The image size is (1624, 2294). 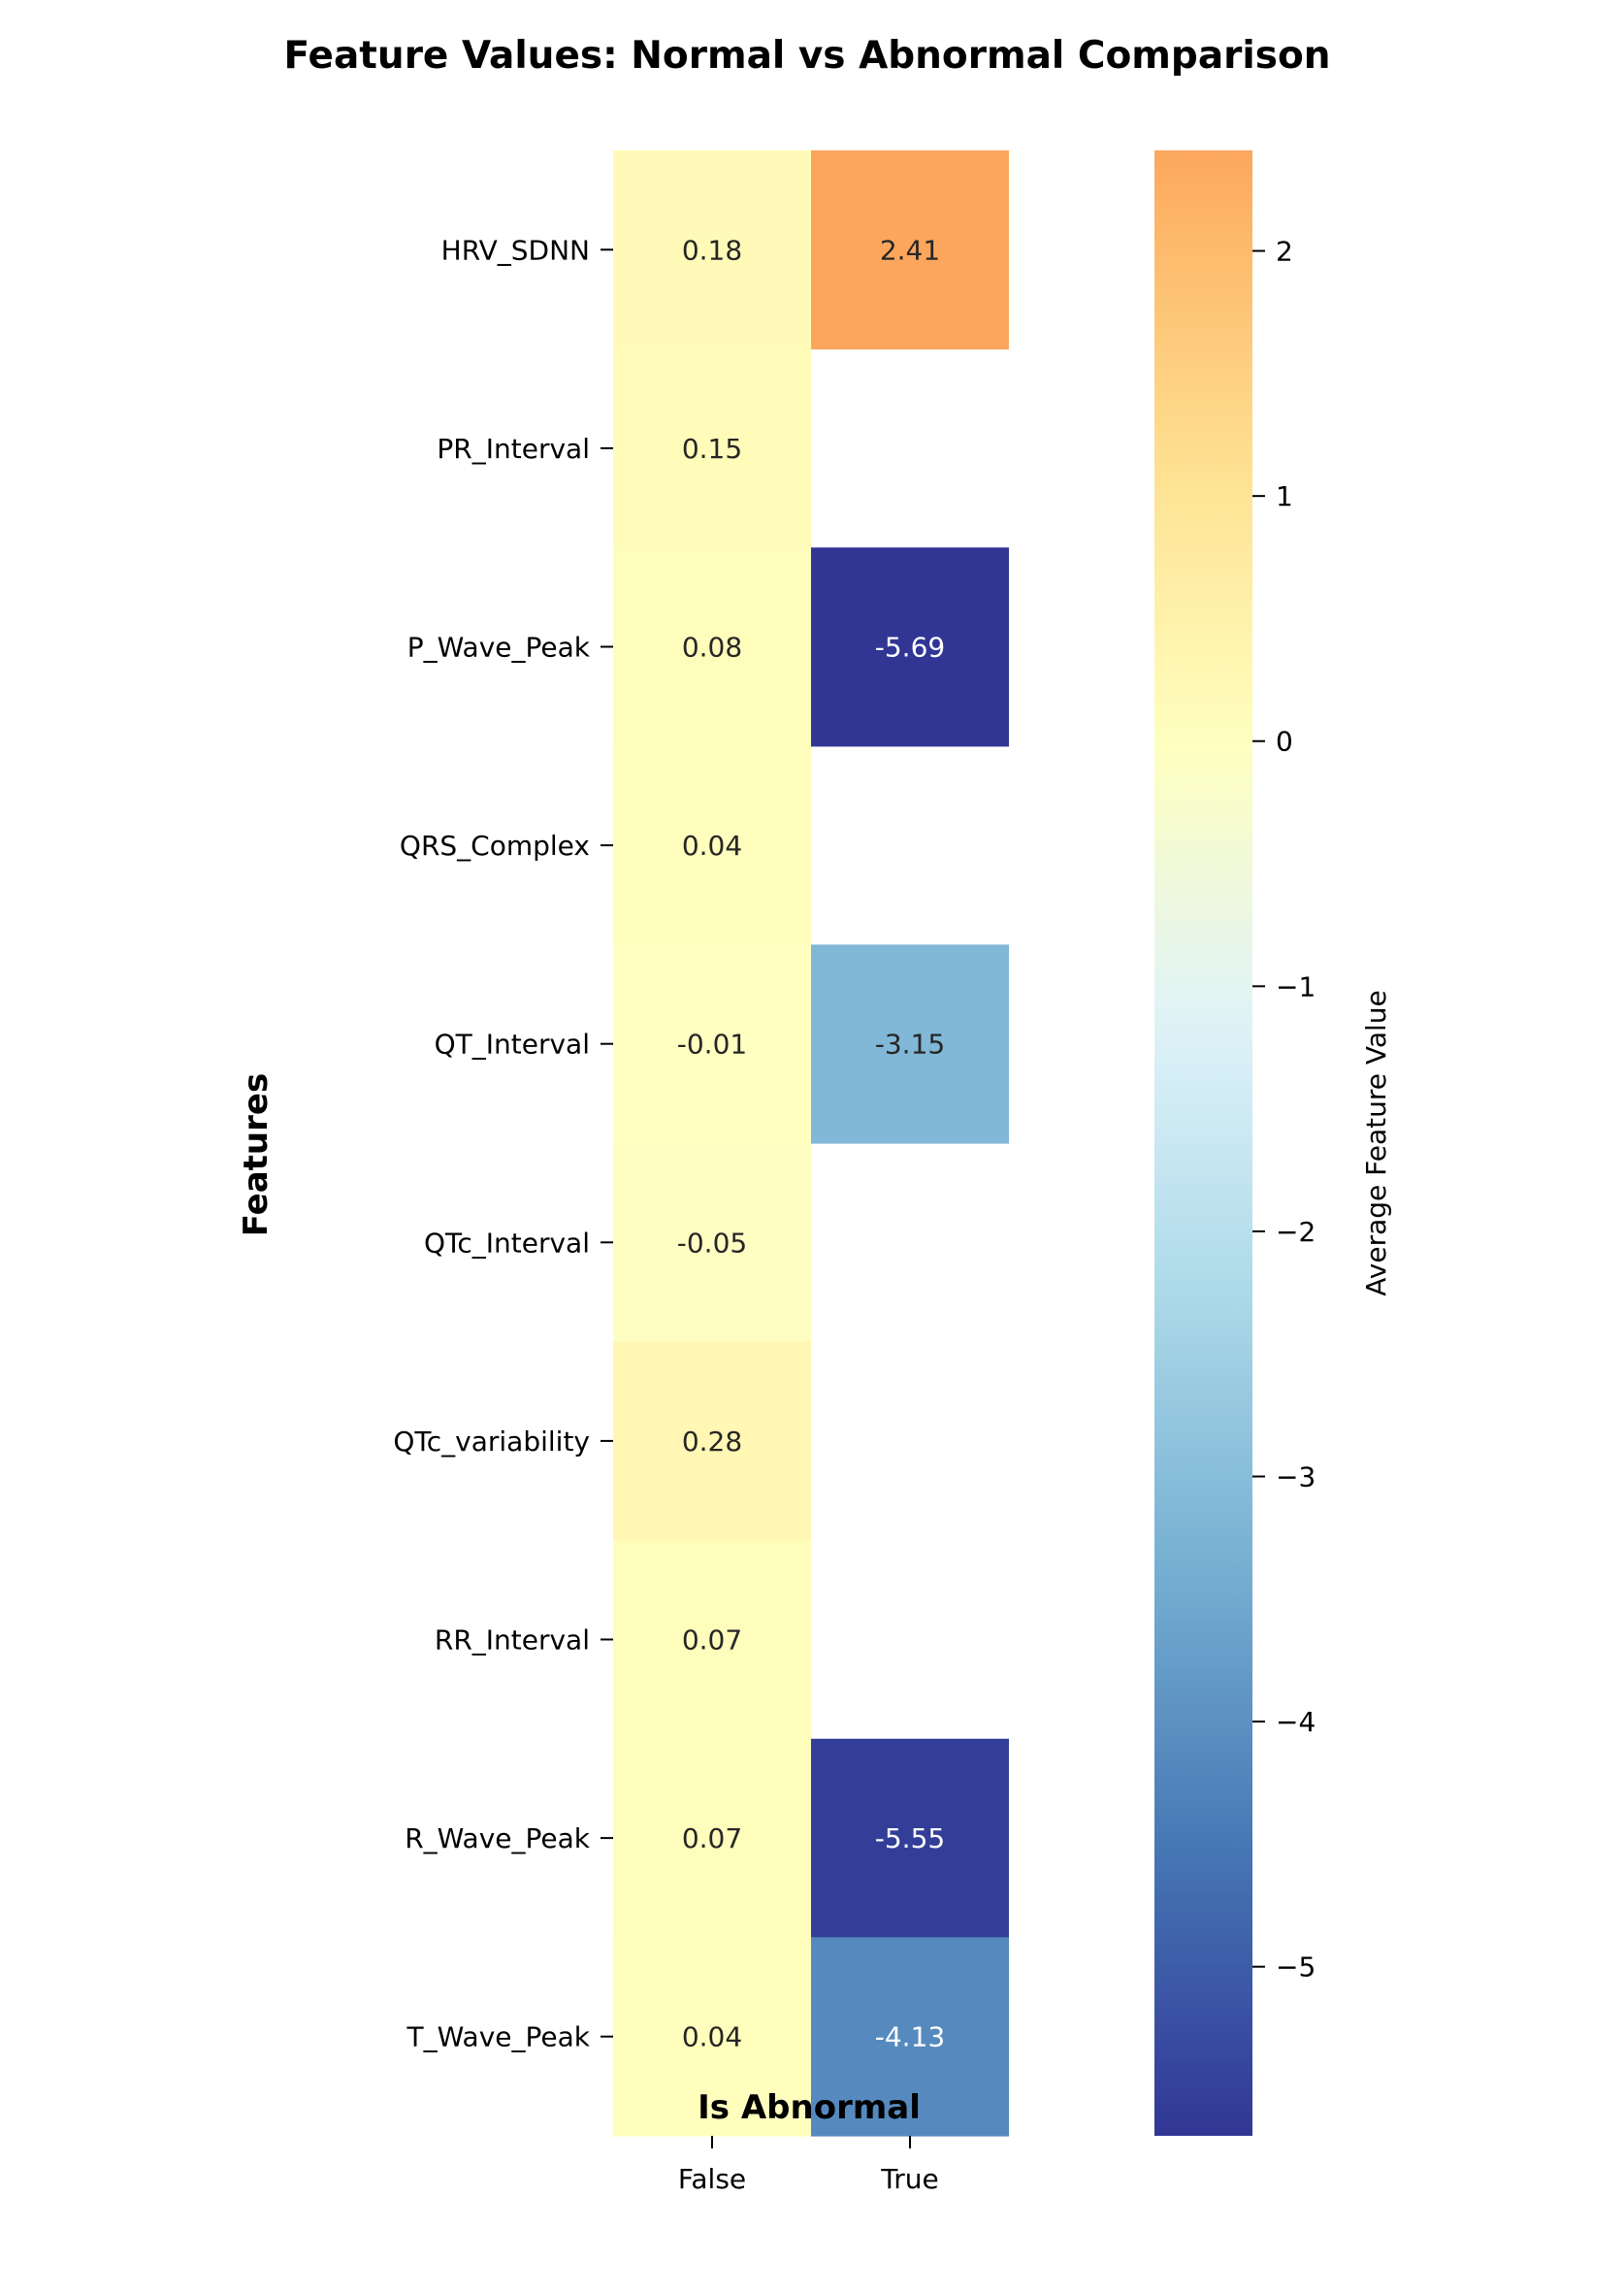 I want to click on x-tick-label: True, so click(x=909, y=2179).